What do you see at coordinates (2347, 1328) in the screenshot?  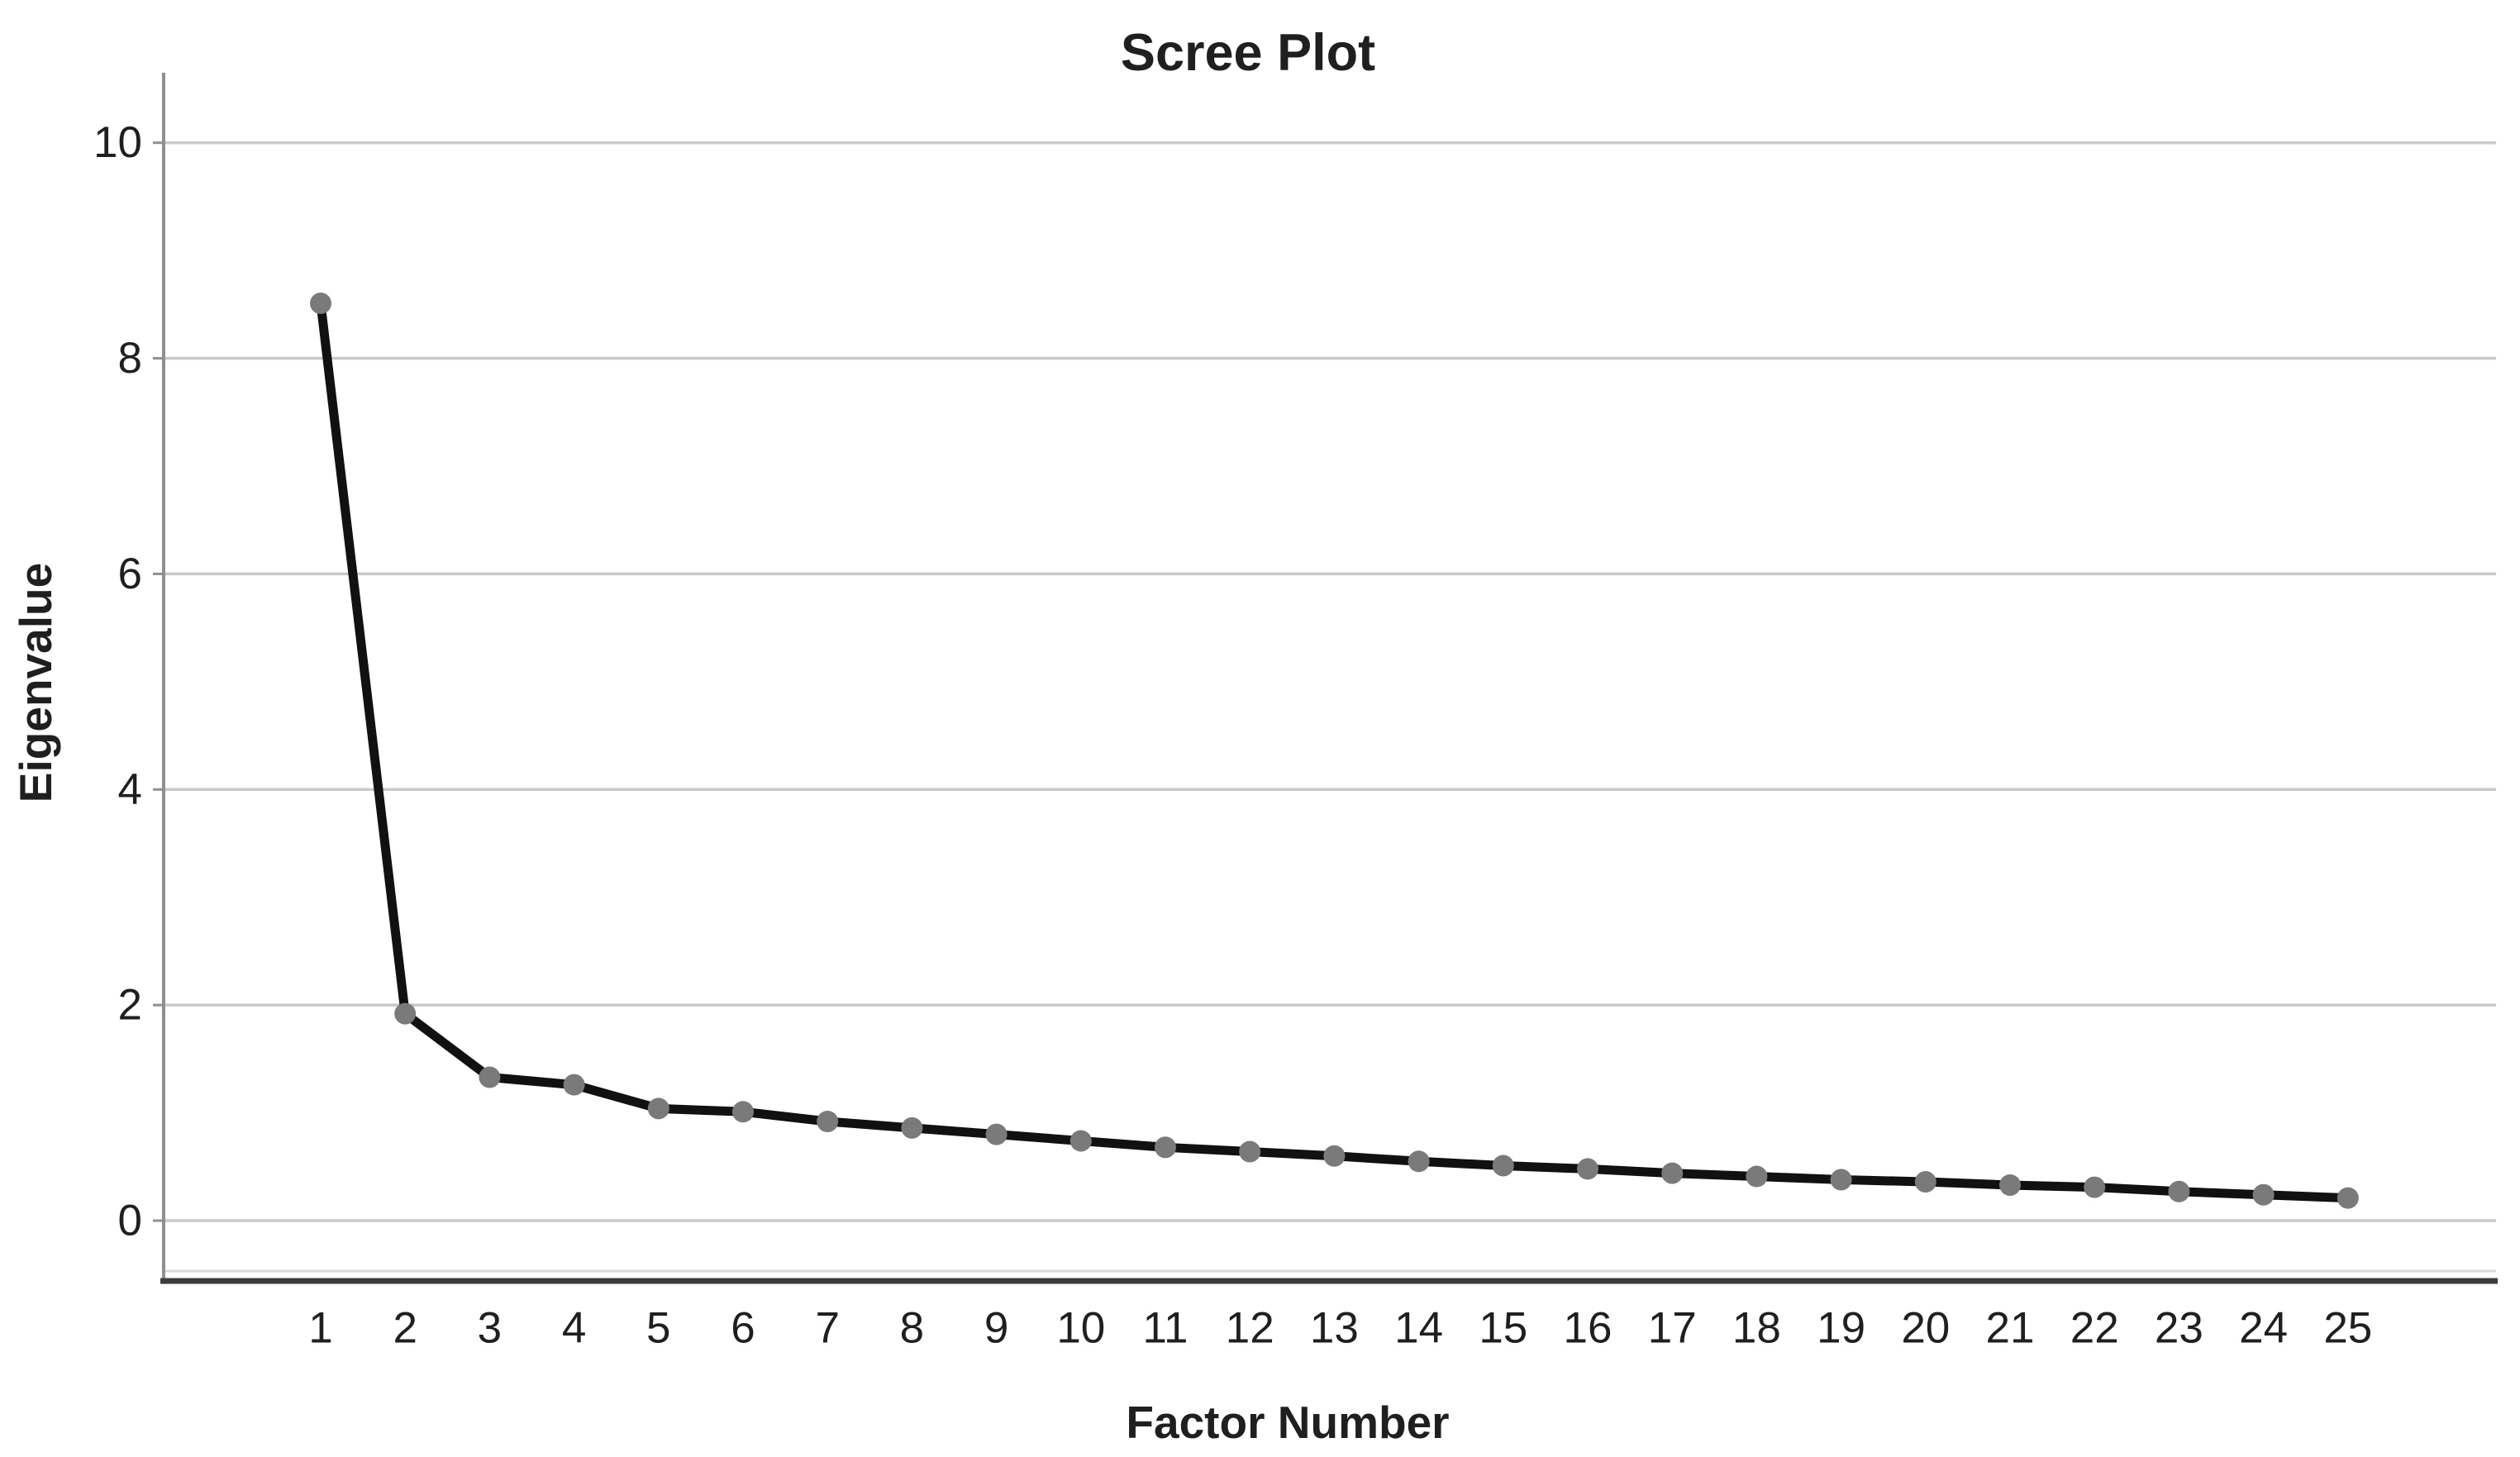 I see `x-tick-label: 25` at bounding box center [2347, 1328].